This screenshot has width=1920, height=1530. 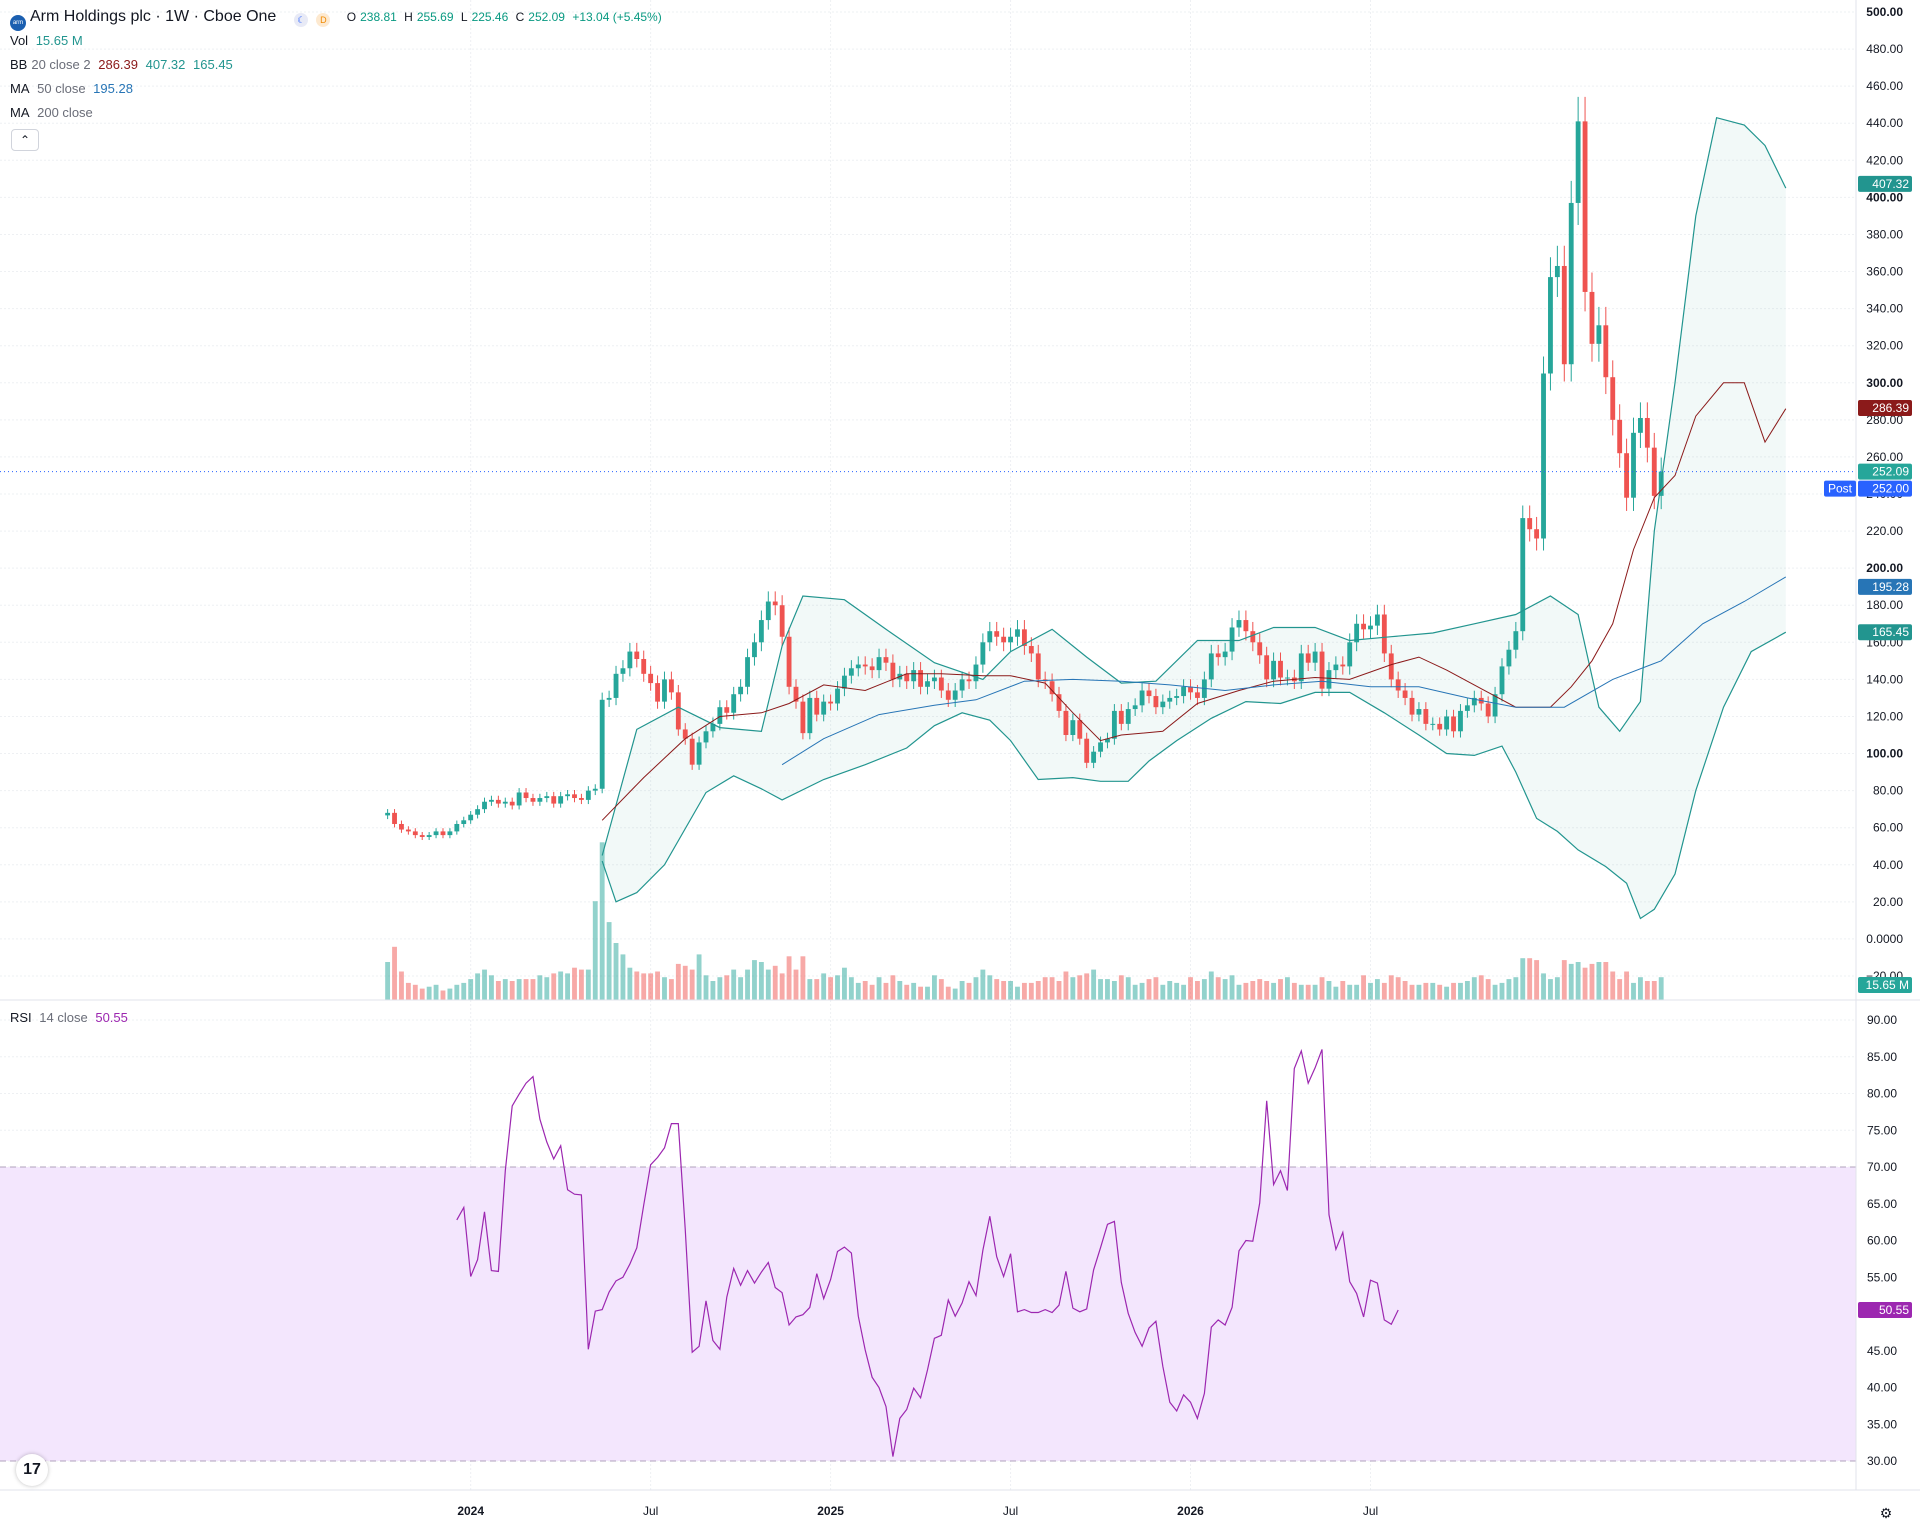 What do you see at coordinates (1885, 488) in the screenshot?
I see `post-price-tag: 252.00` at bounding box center [1885, 488].